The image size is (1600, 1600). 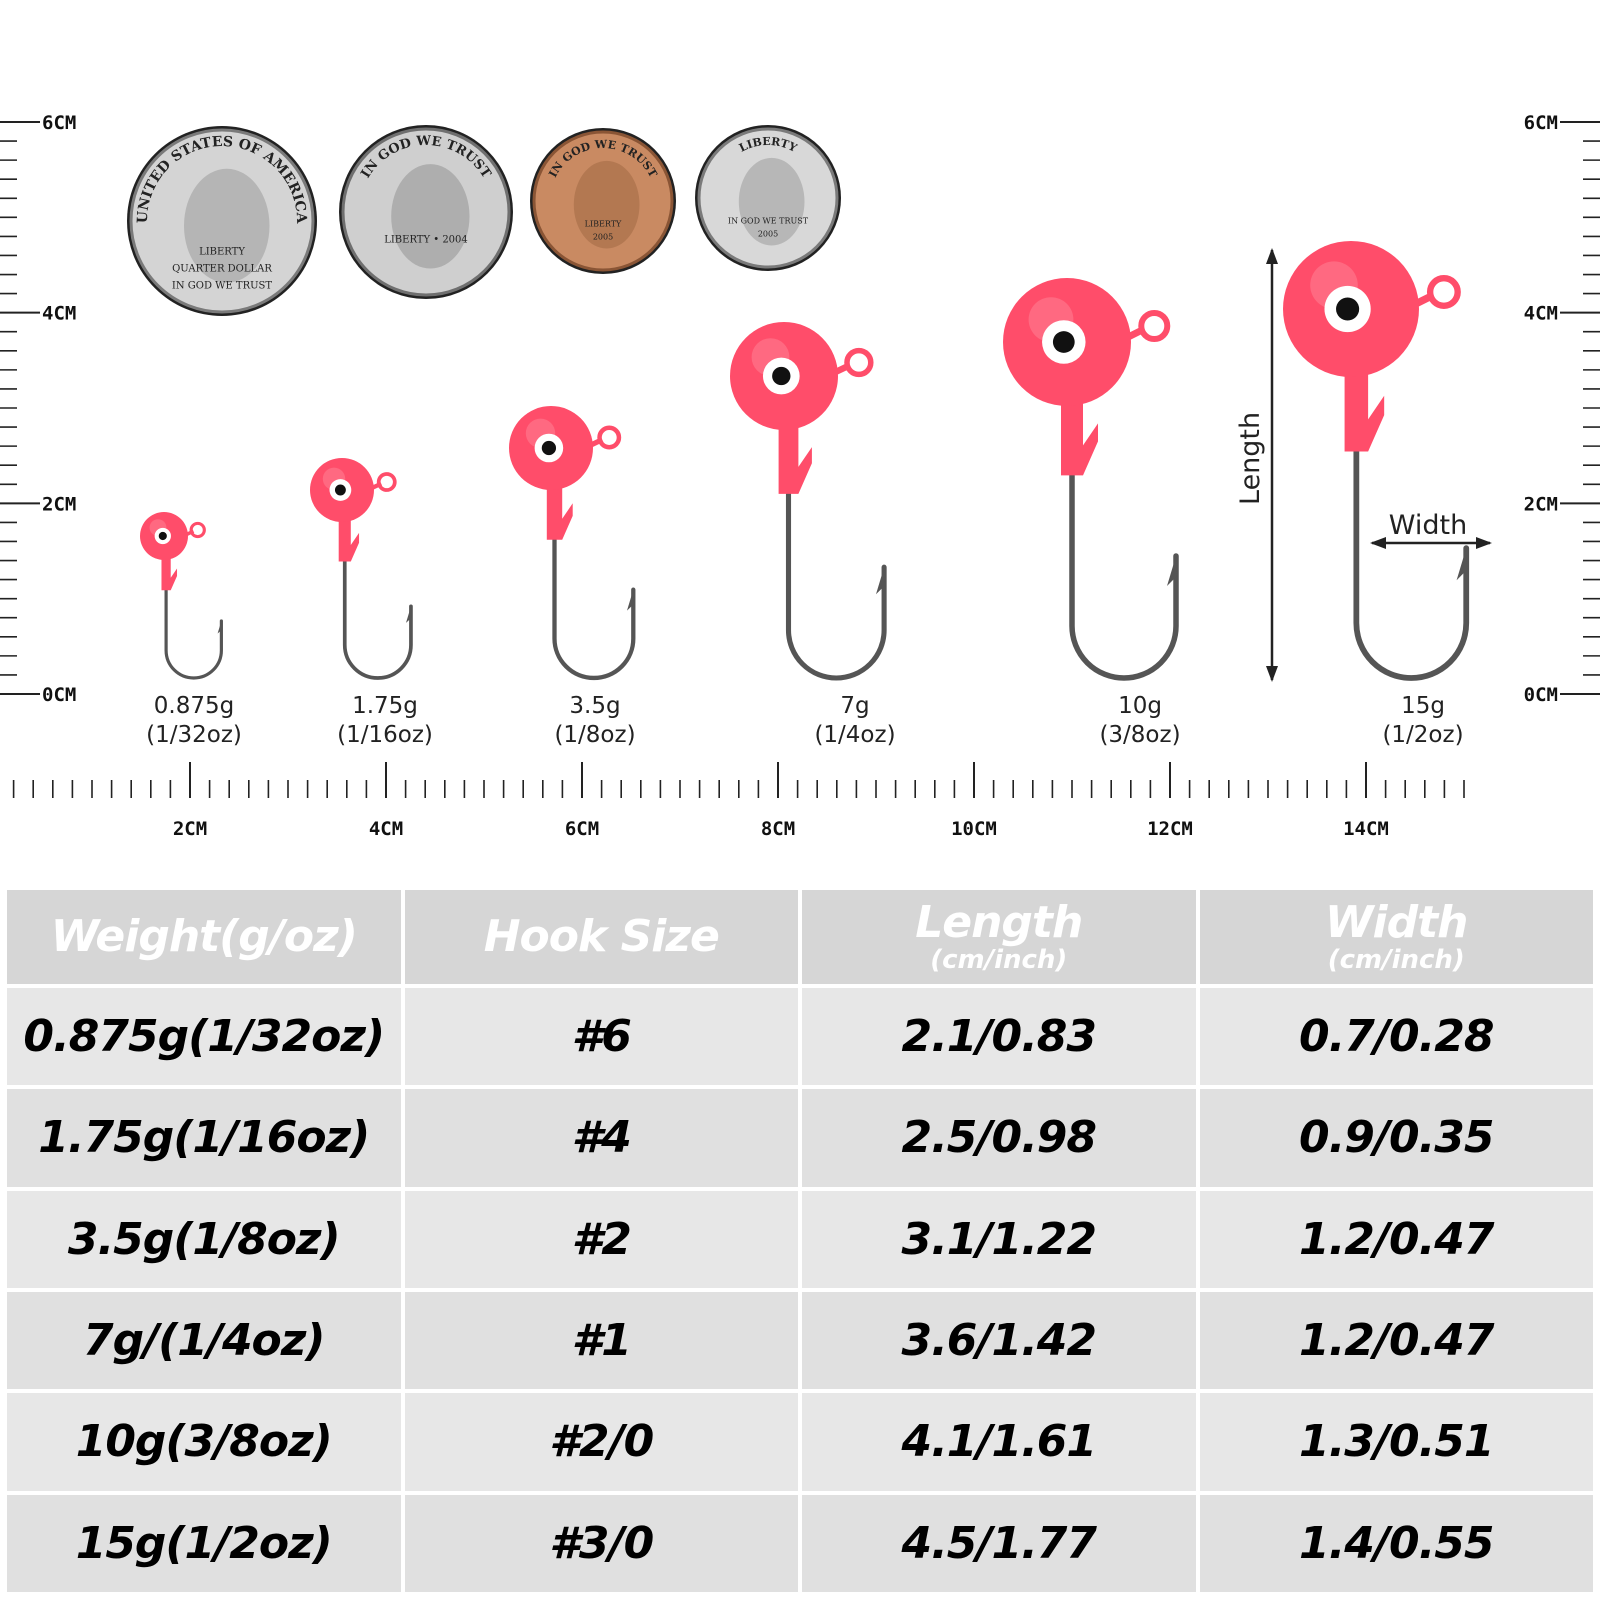 What do you see at coordinates (999, 1543) in the screenshot?
I see `cell-length: 4.5/1.77` at bounding box center [999, 1543].